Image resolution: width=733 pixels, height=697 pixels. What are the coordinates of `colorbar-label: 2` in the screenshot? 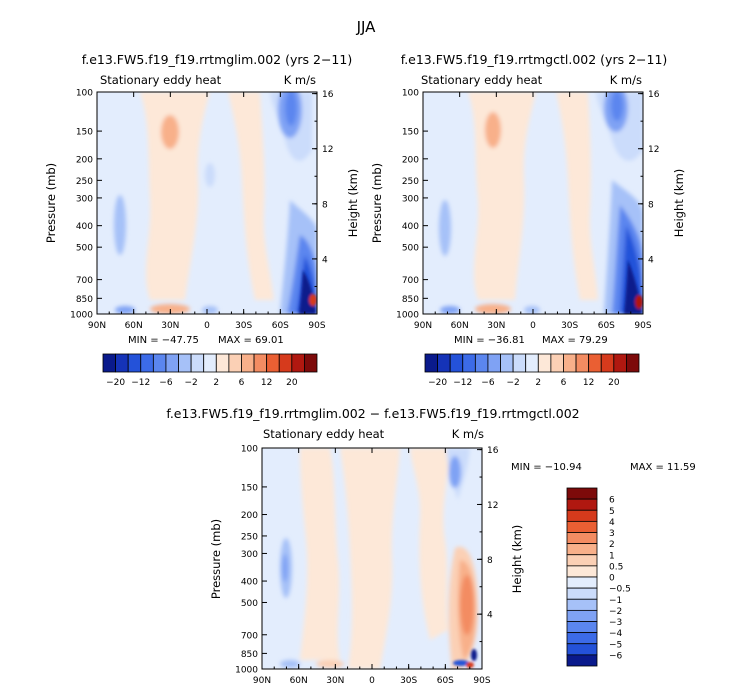 It's located at (216, 383).